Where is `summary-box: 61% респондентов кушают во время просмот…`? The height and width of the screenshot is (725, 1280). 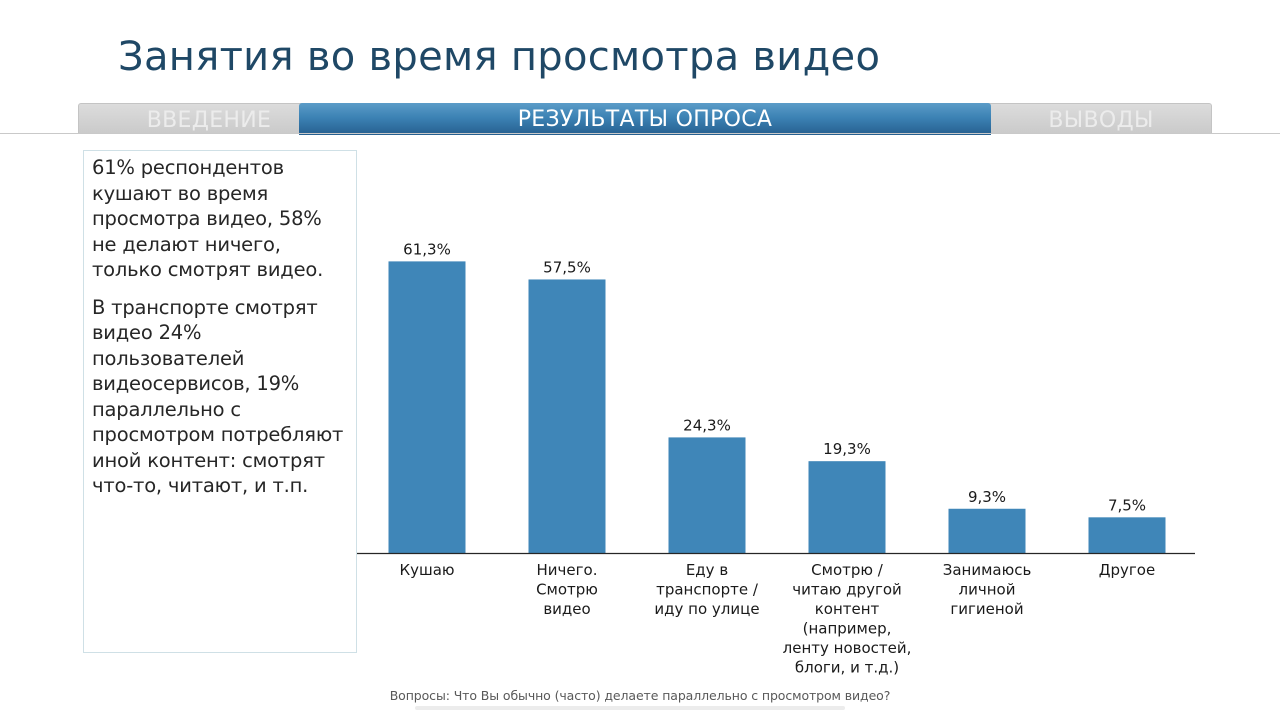
summary-box: 61% респондентов кушают во время просмот… is located at coordinates (220, 401).